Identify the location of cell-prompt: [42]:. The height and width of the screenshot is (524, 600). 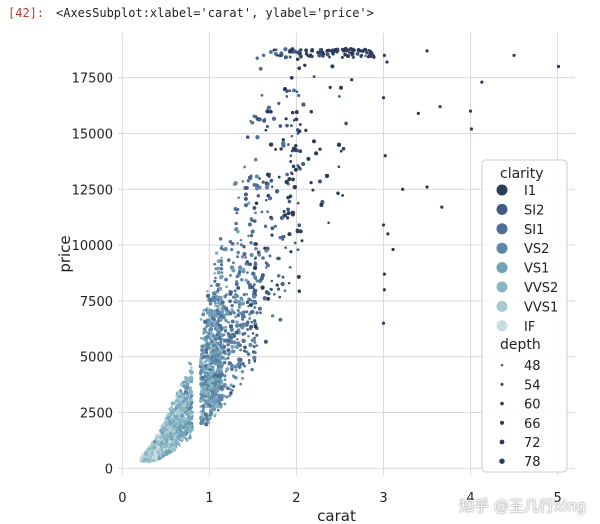
(26, 13).